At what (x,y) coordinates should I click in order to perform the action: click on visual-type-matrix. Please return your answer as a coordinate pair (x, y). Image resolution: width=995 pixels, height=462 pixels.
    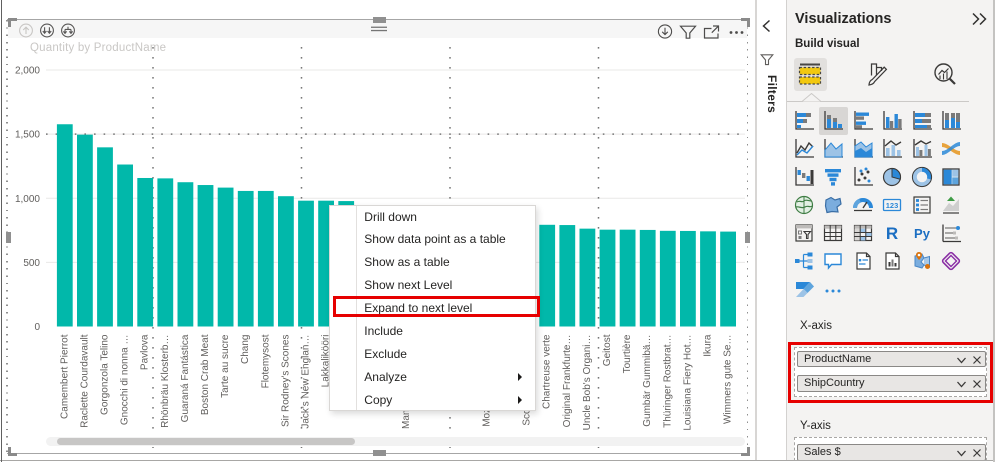
    Looking at the image, I should click on (863, 233).